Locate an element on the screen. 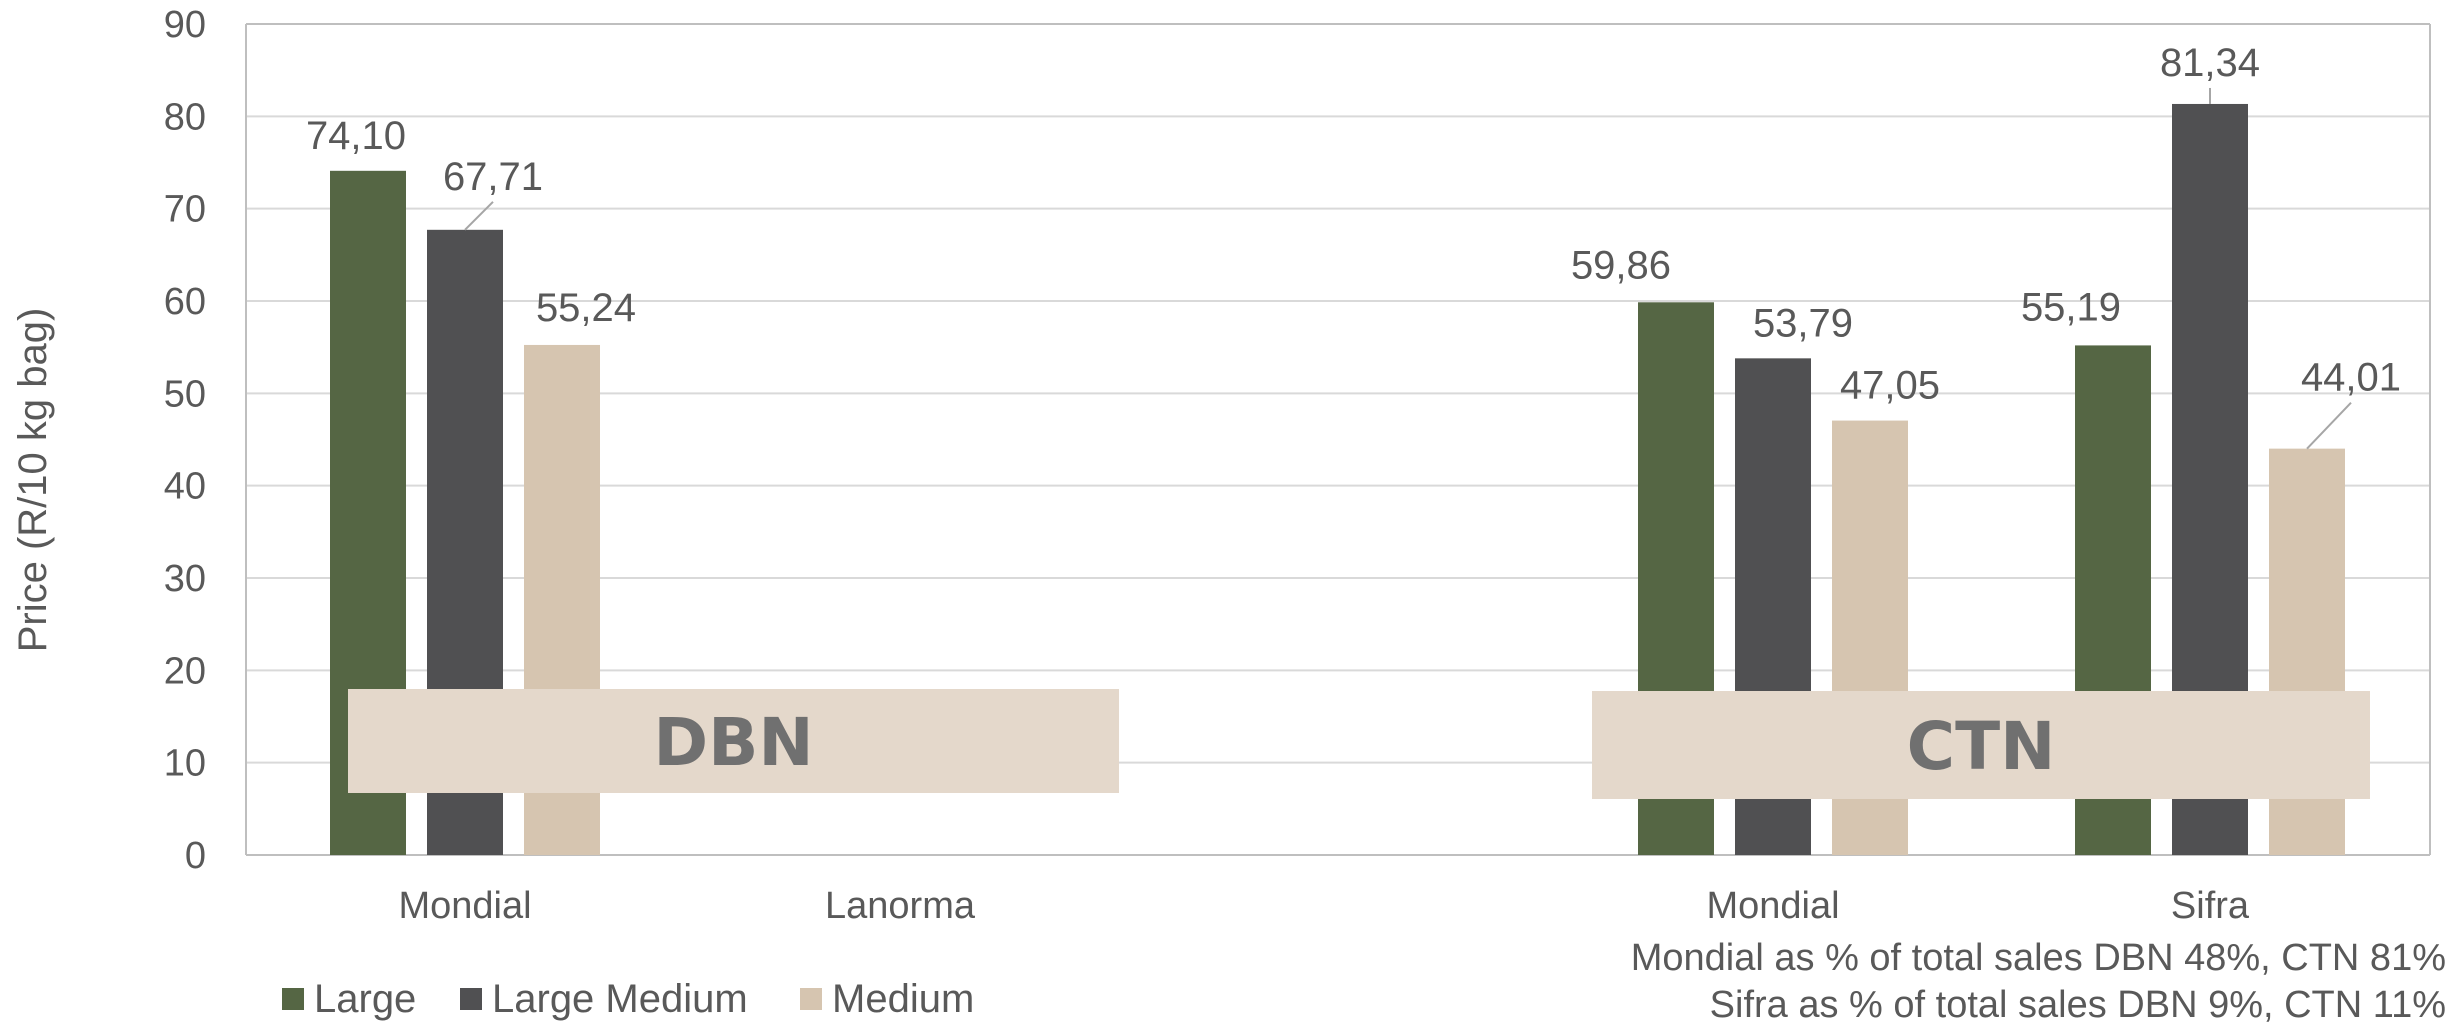  region-label-dbn: DBN is located at coordinates (733, 742).